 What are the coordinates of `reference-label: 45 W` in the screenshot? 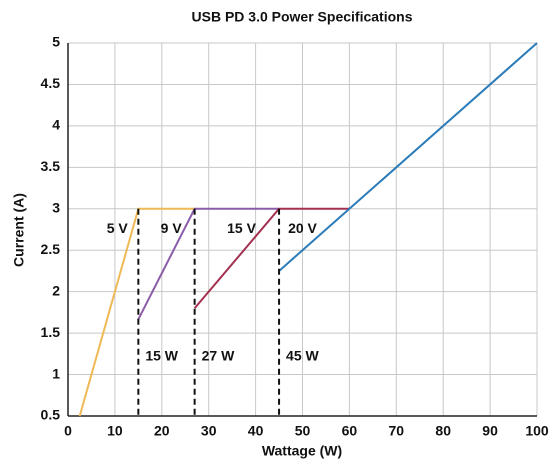 It's located at (302, 356).